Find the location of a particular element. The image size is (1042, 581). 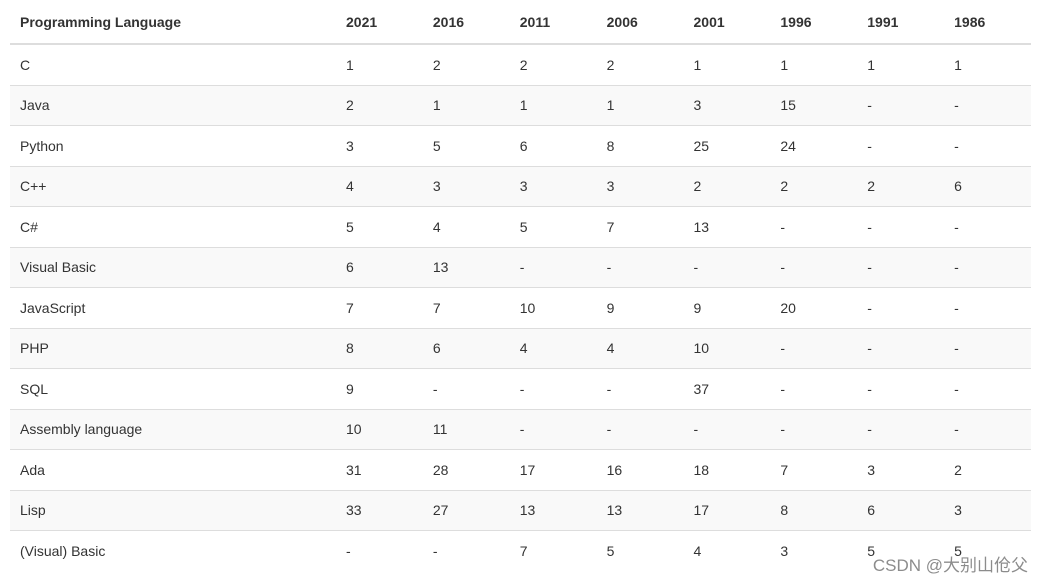

language-cell: PHP is located at coordinates (173, 348).